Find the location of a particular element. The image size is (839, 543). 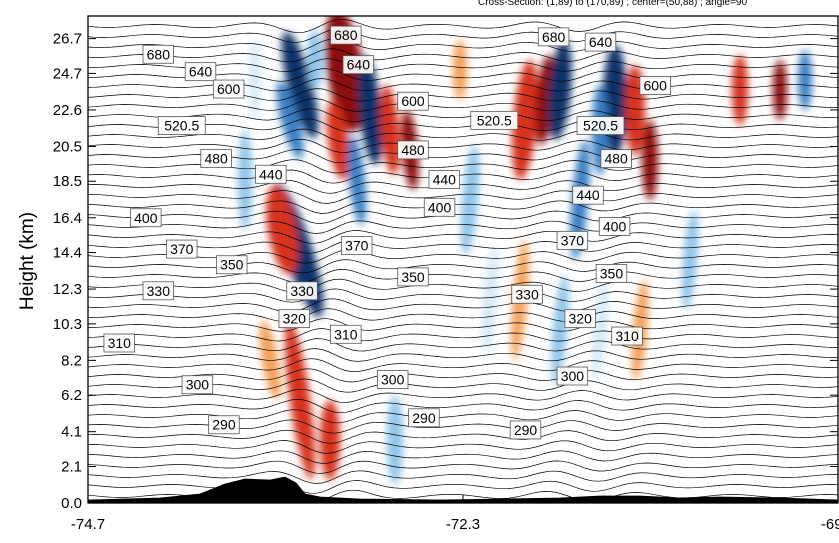

contour-label: 440 is located at coordinates (444, 179).